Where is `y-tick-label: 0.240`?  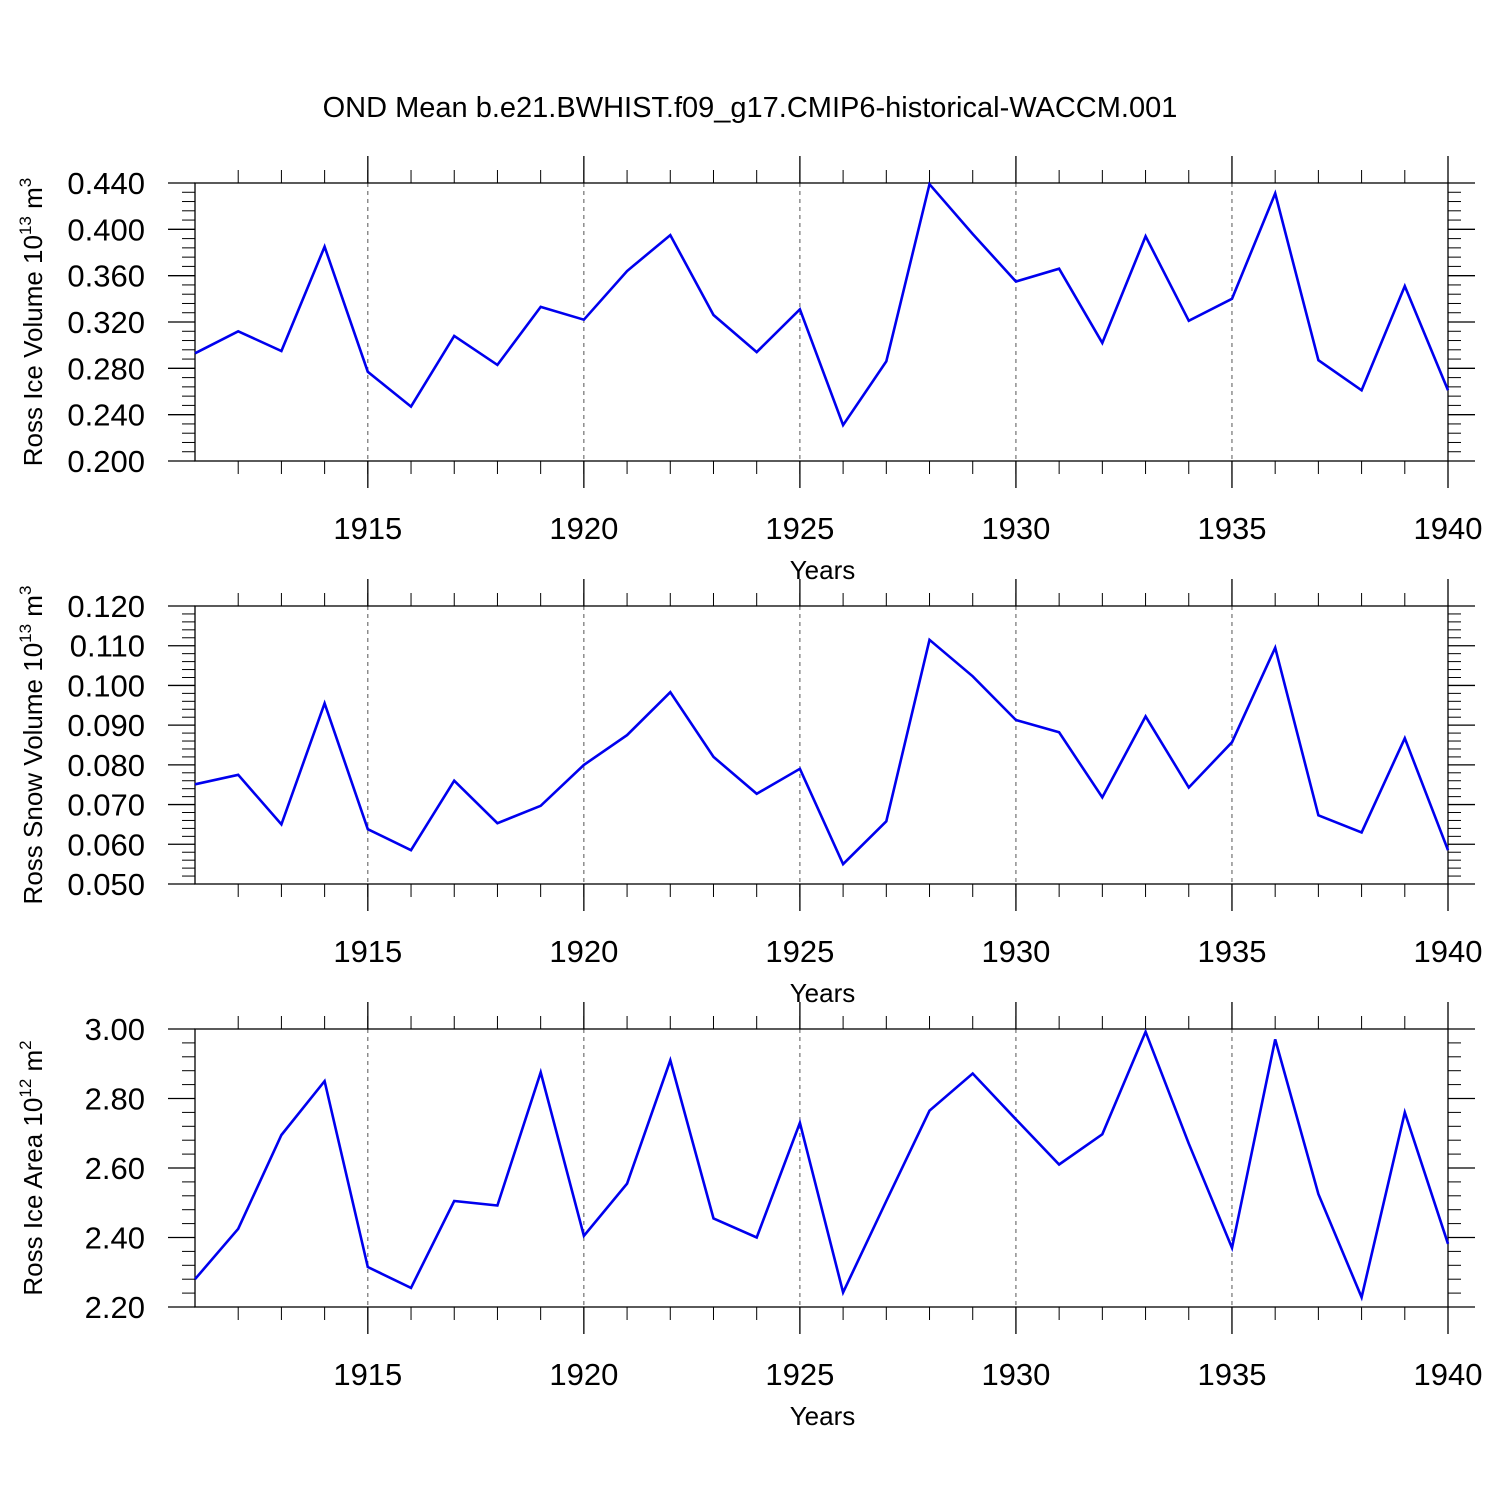
y-tick-label: 0.240 is located at coordinates (106, 415).